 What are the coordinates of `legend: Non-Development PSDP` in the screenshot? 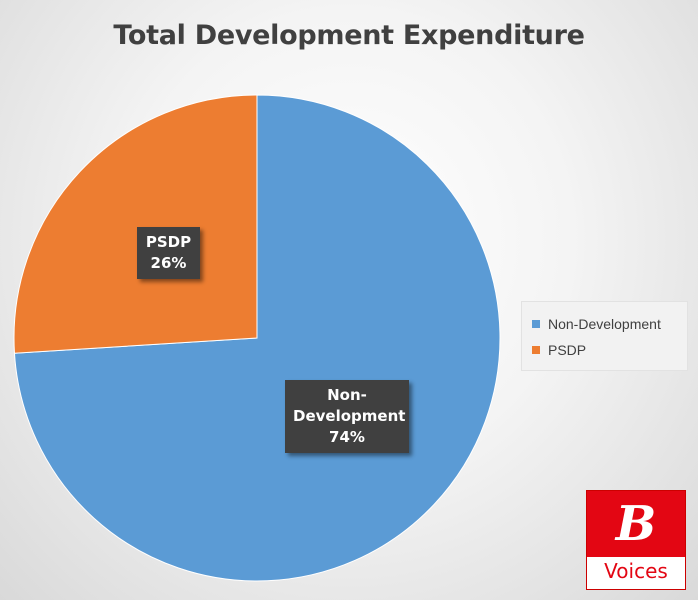 It's located at (604, 336).